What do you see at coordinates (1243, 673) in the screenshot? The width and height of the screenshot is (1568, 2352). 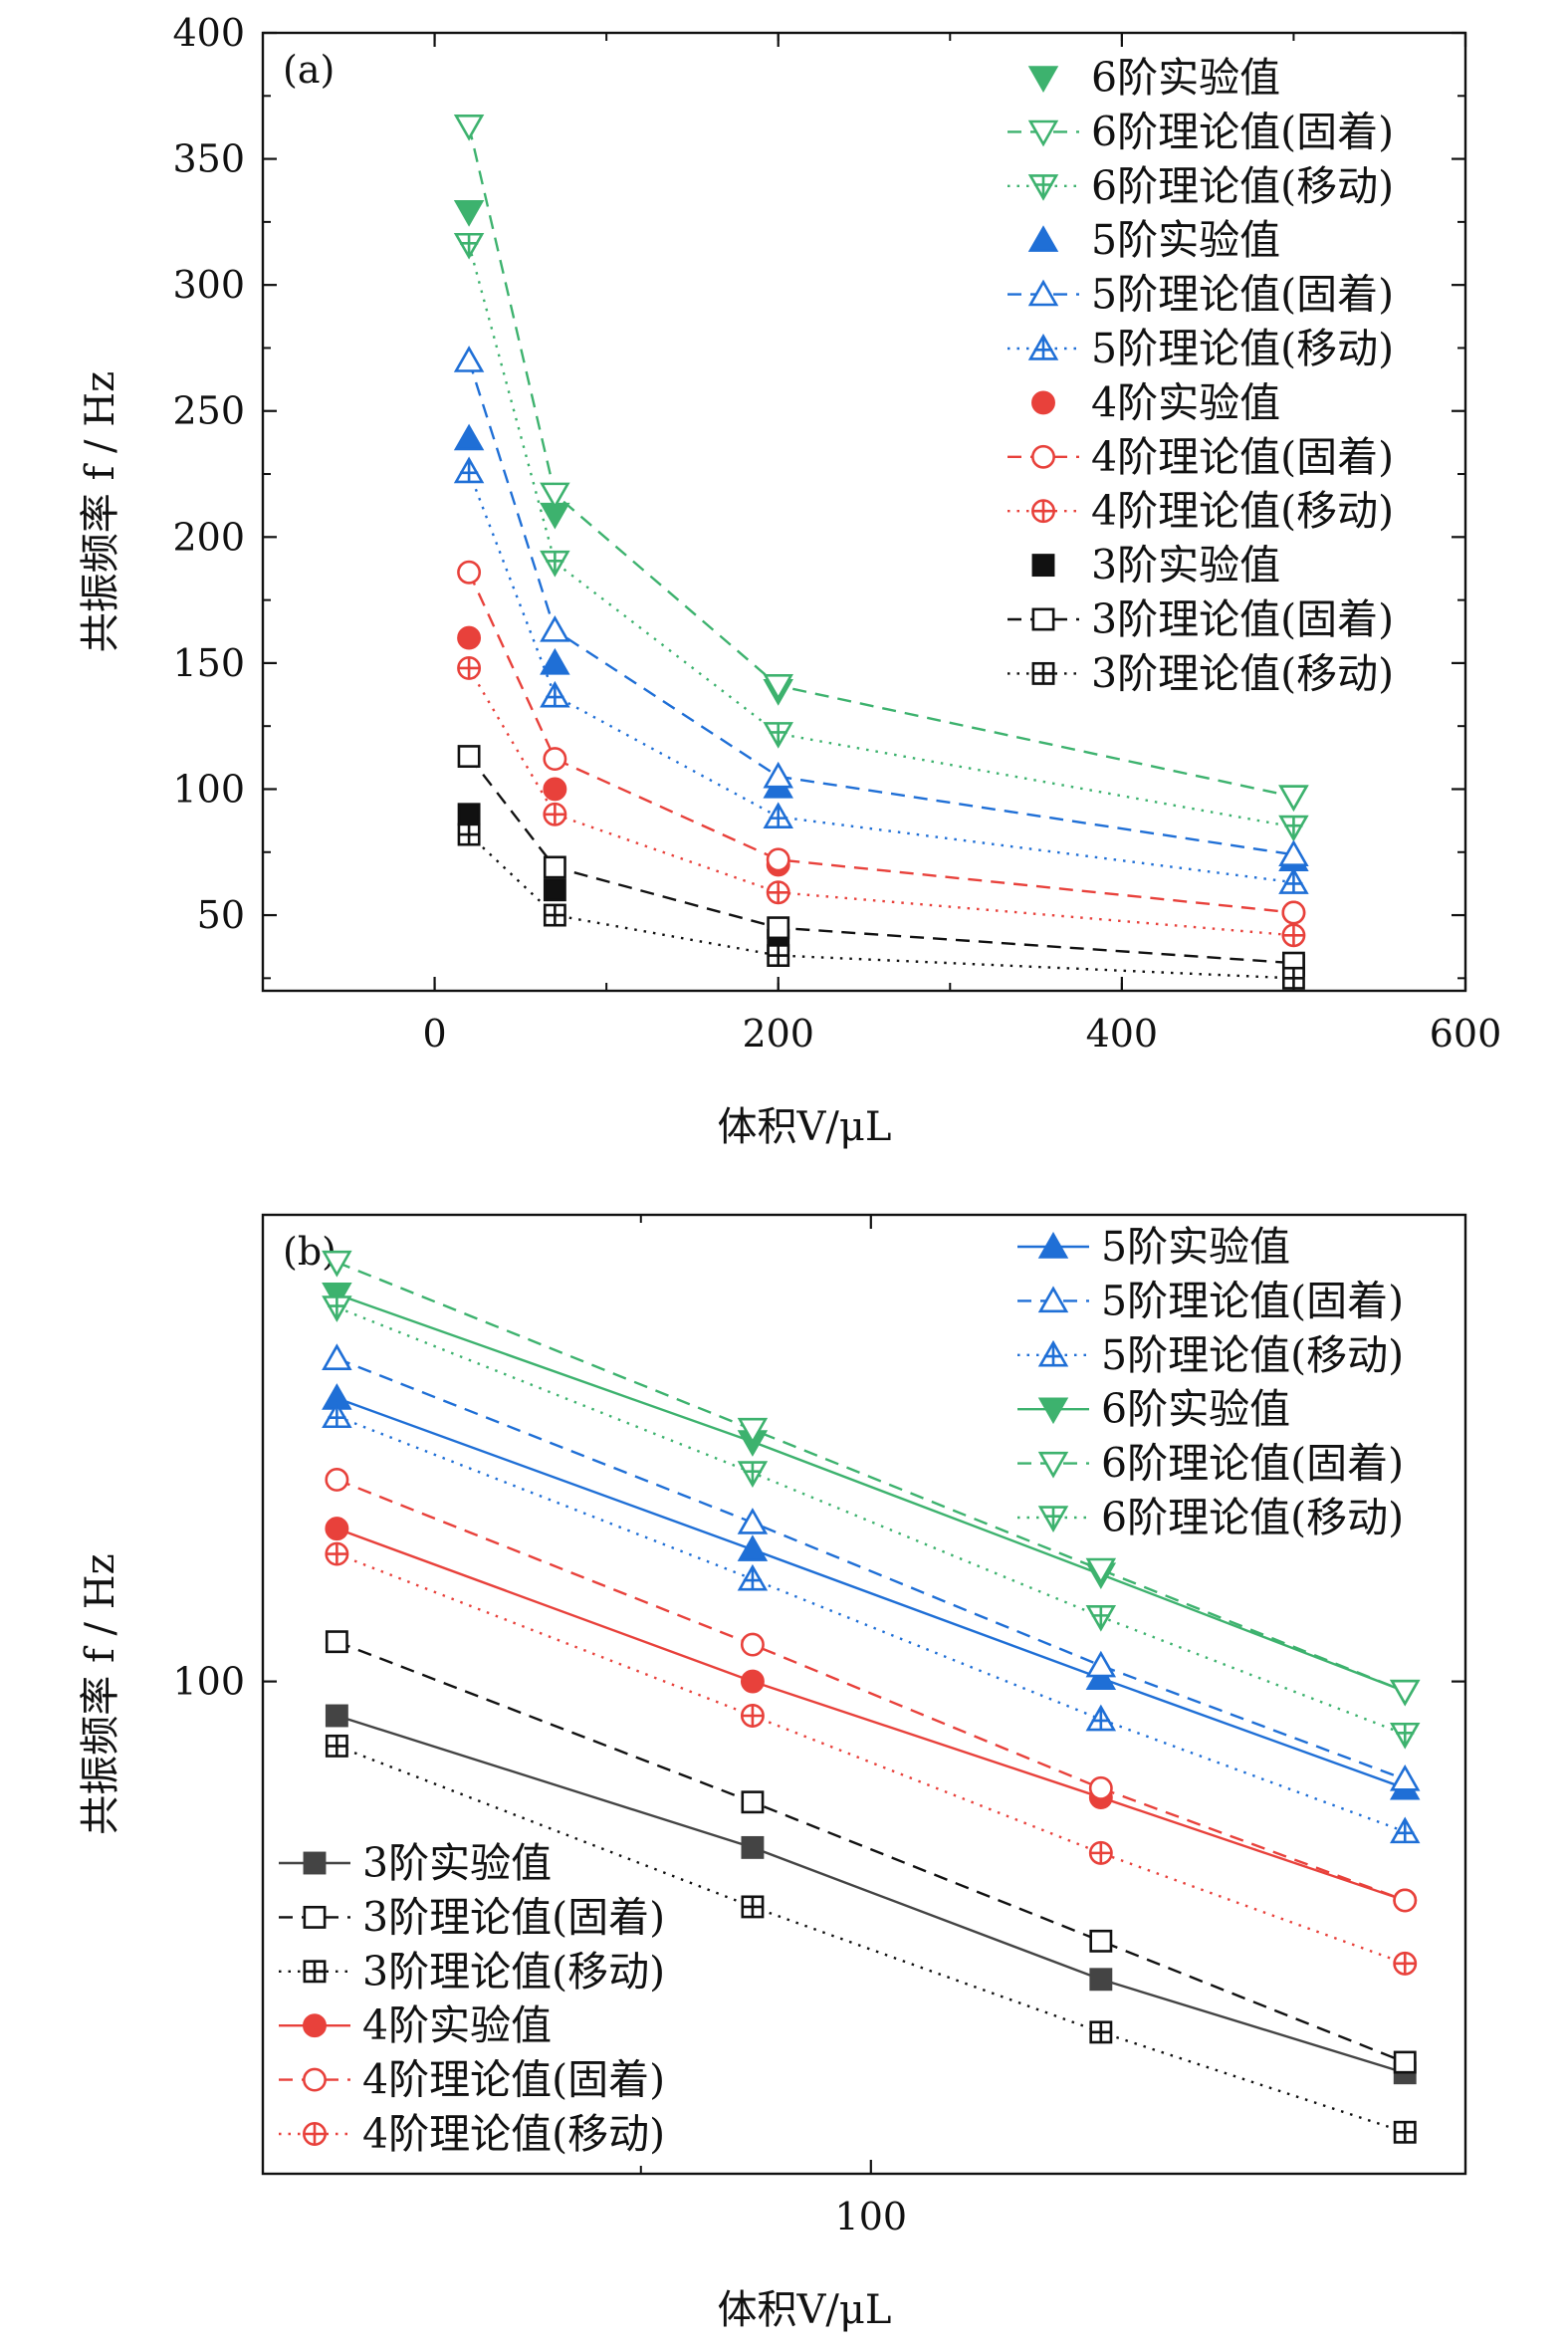 I see `panel-a-legend-label-11: 3阶理论值(移动)` at bounding box center [1243, 673].